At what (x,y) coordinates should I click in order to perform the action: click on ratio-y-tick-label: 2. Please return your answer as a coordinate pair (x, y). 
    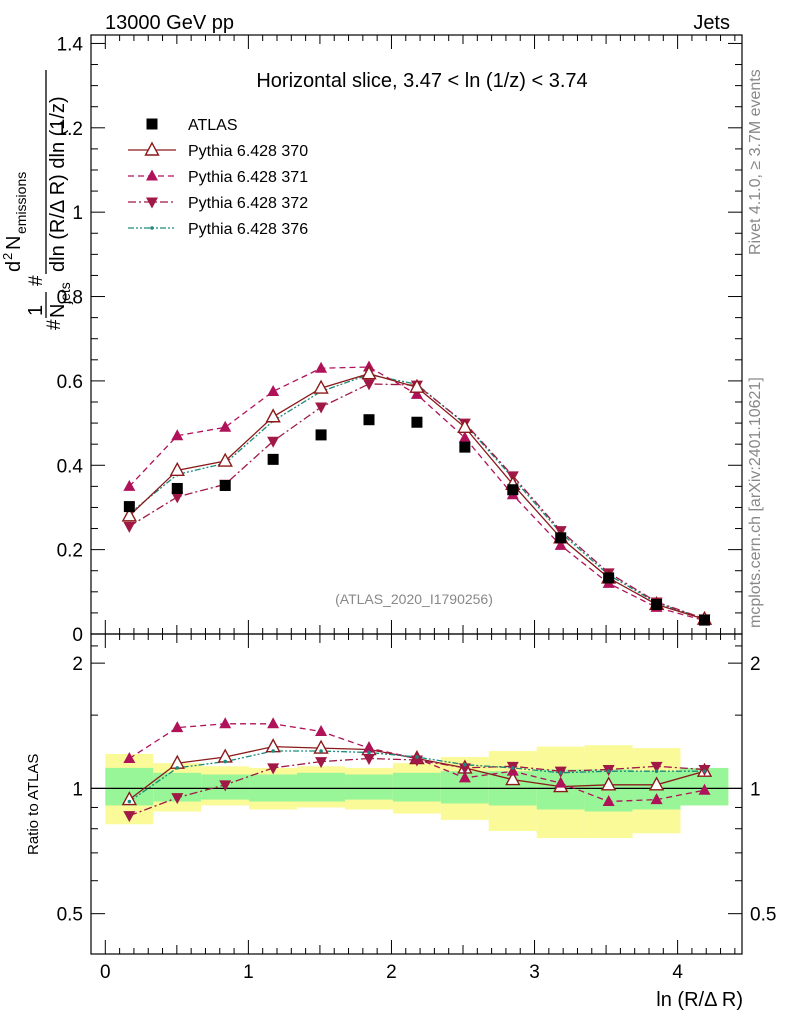
    Looking at the image, I should click on (77, 664).